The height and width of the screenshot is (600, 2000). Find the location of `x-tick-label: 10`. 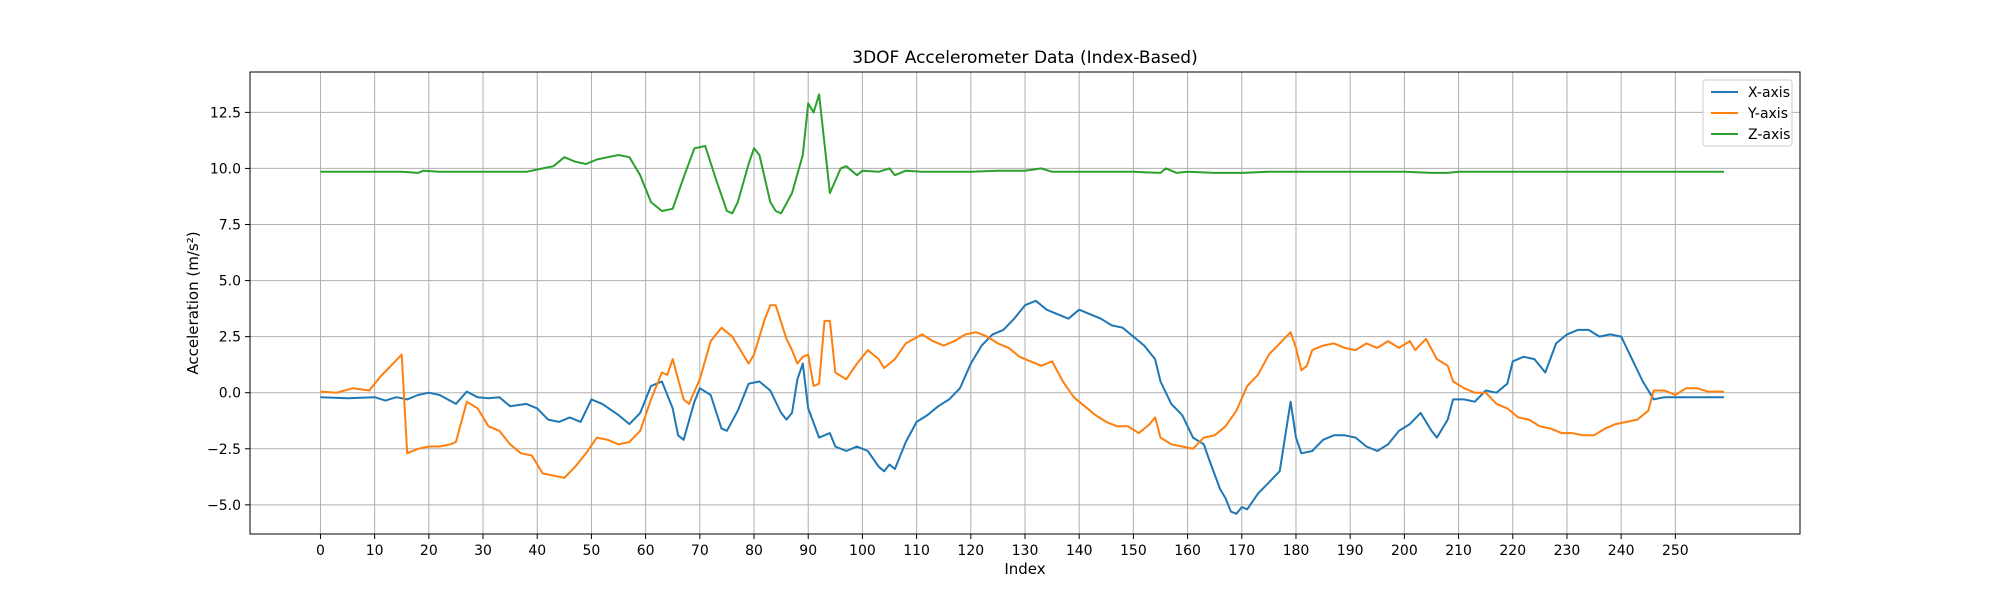

x-tick-label: 10 is located at coordinates (375, 551).